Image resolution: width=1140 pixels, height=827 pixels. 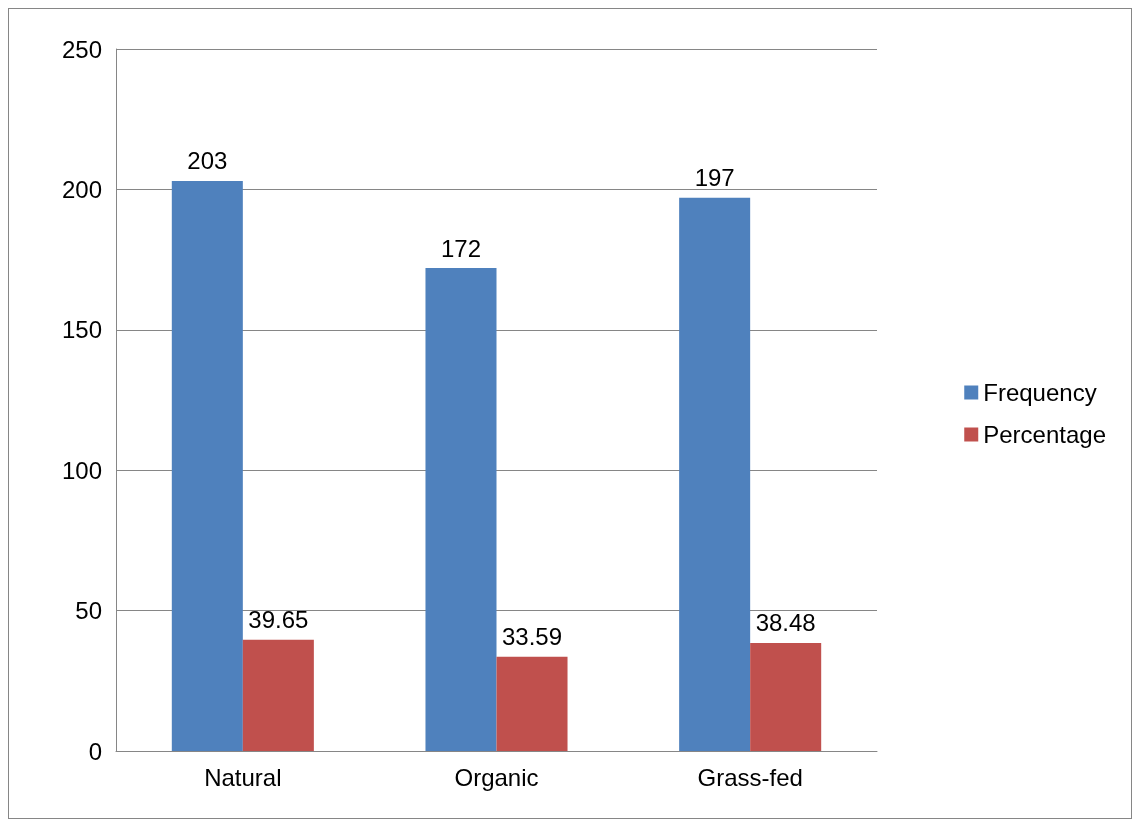 I want to click on data-label: 33.59, so click(x=532, y=637).